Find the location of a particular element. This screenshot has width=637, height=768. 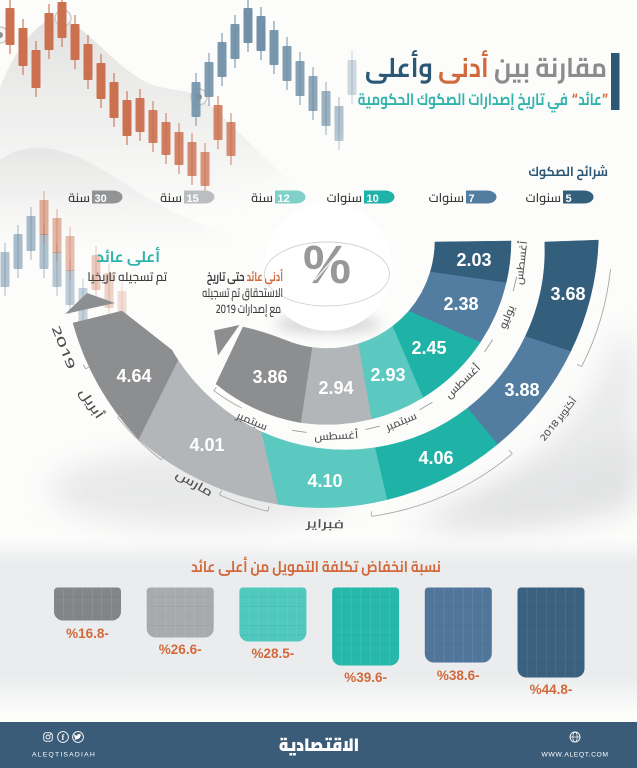

svg-text: %28.5- is located at coordinates (273, 653).